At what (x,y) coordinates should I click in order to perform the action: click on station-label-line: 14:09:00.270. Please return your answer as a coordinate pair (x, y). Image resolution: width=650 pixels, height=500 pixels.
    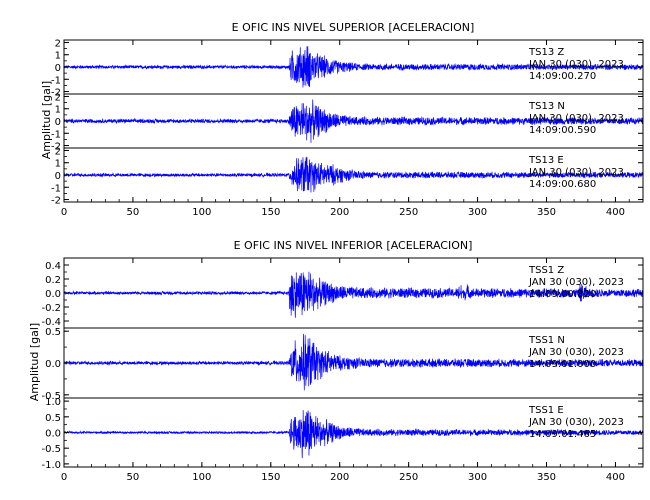
    Looking at the image, I should click on (562, 76).